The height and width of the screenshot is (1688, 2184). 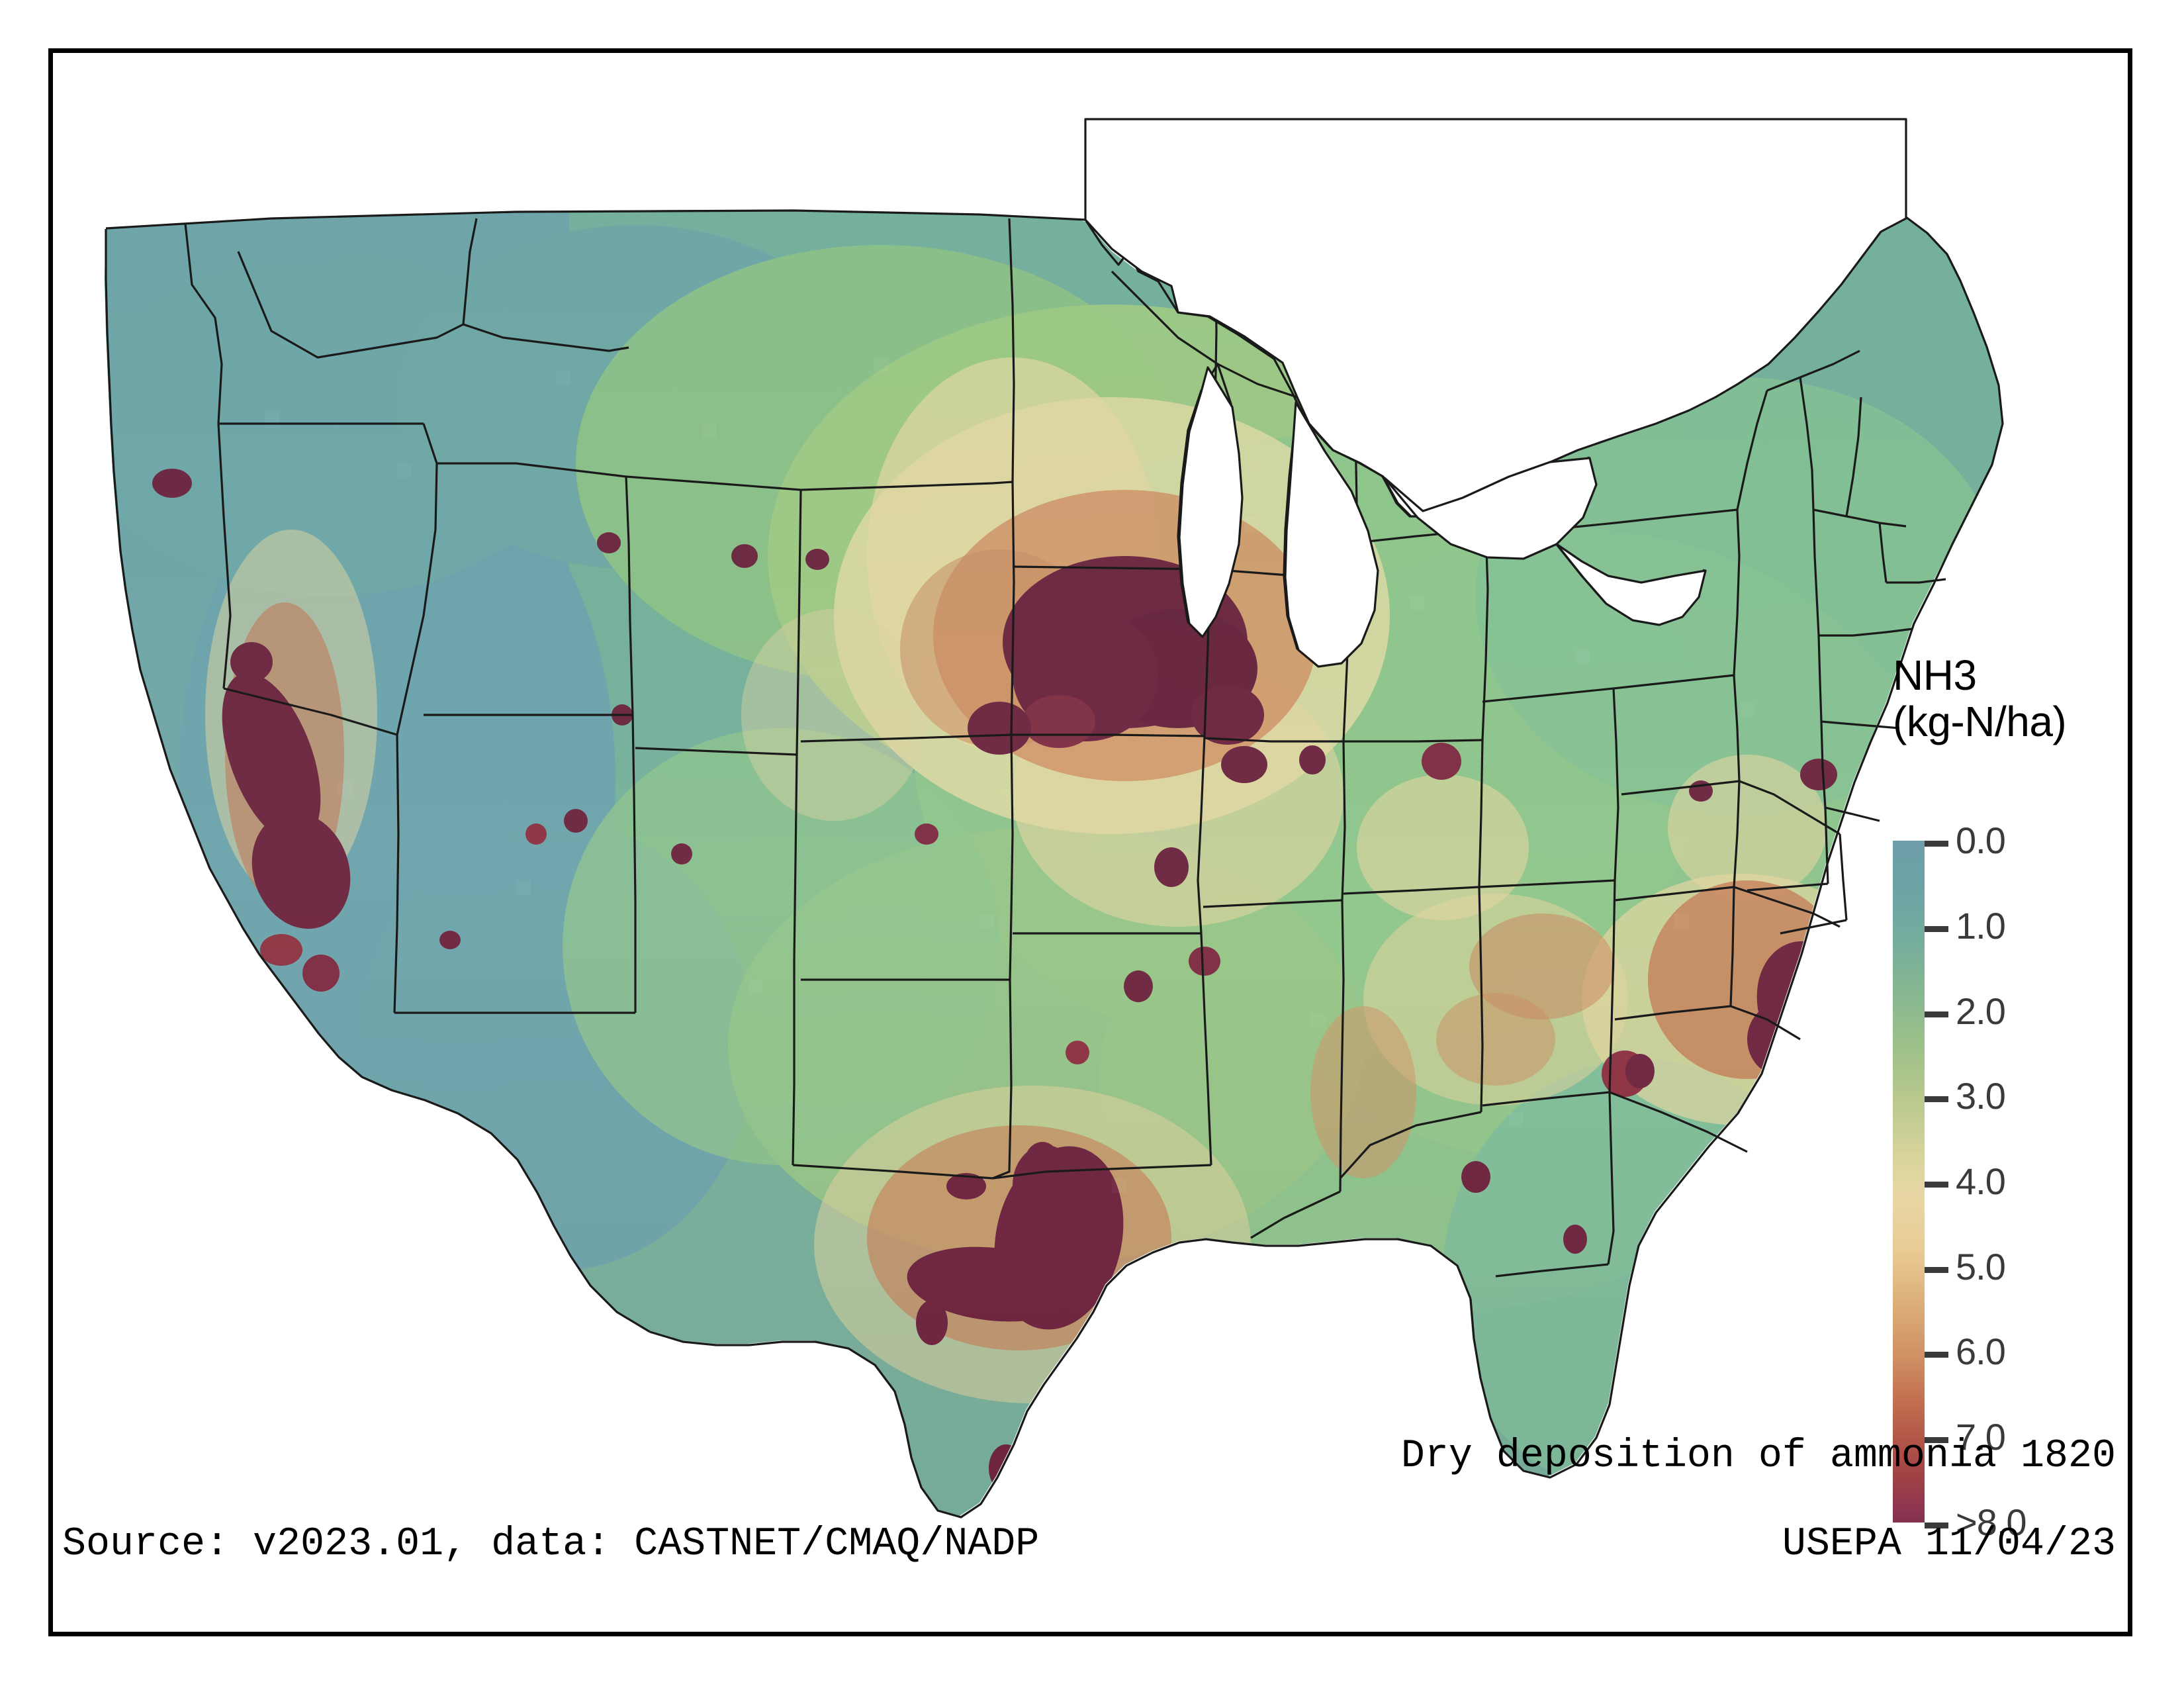 What do you see at coordinates (1758, 1456) in the screenshot?
I see `map-caption-title: Dry deposition of ammonia 1820` at bounding box center [1758, 1456].